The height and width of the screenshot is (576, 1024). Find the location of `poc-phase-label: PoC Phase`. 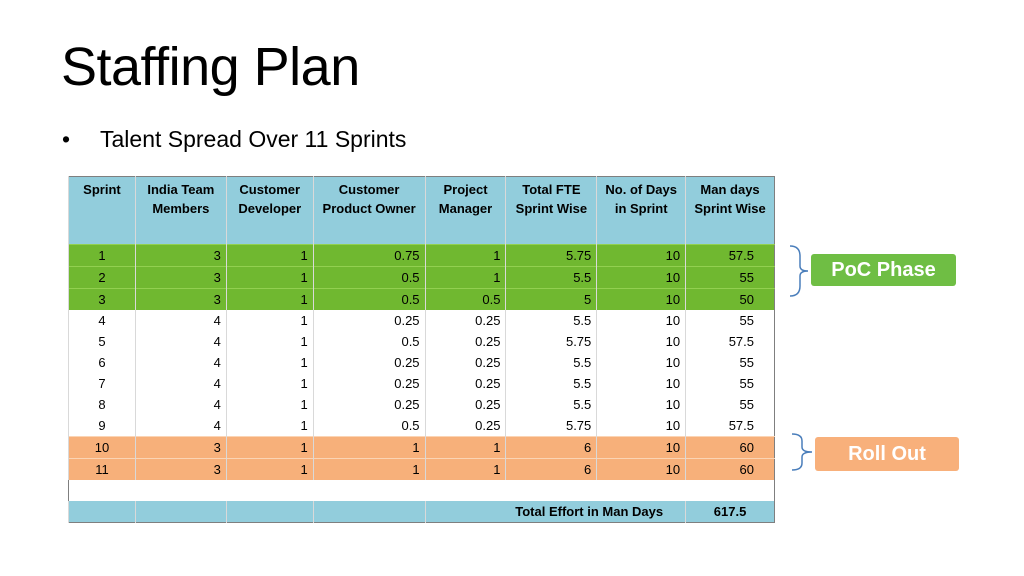

poc-phase-label: PoC Phase is located at coordinates (883, 270).